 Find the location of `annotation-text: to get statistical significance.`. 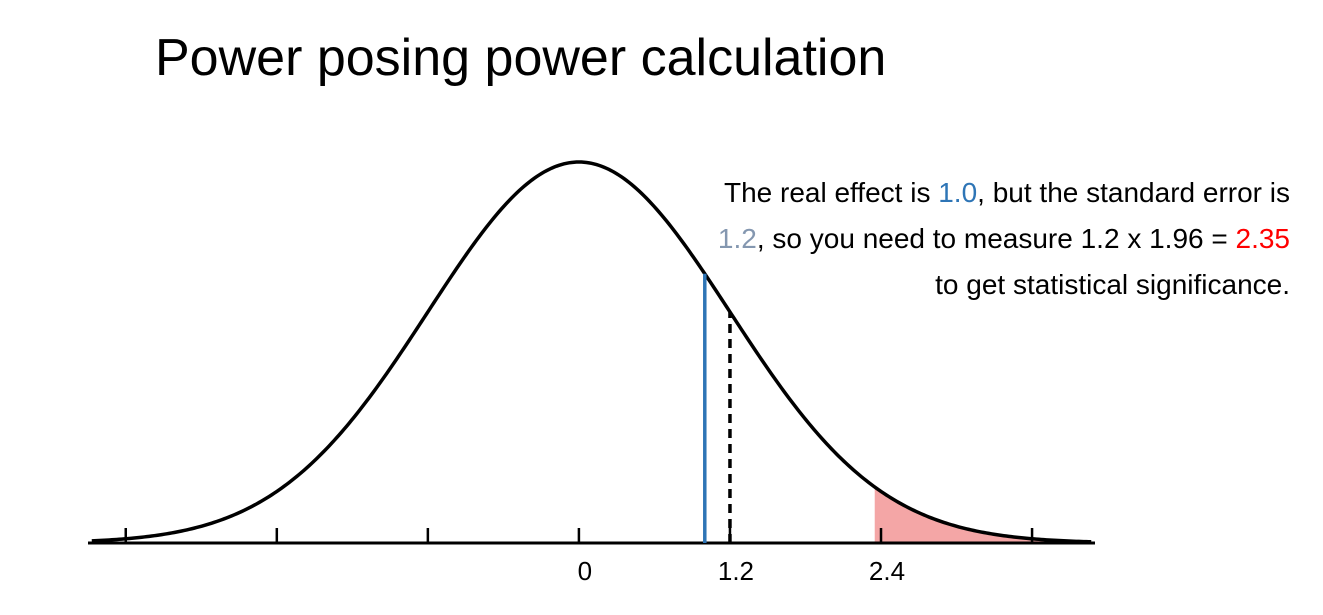

annotation-text: to get statistical significance. is located at coordinates (1112, 284).